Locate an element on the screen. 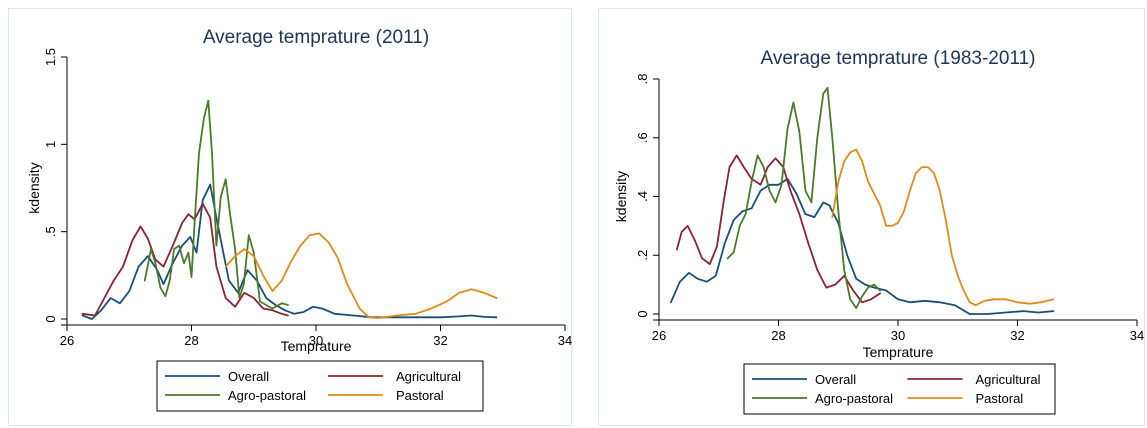 This screenshot has height=428, width=1147. y-tick-label: .5 is located at coordinates (50, 231).